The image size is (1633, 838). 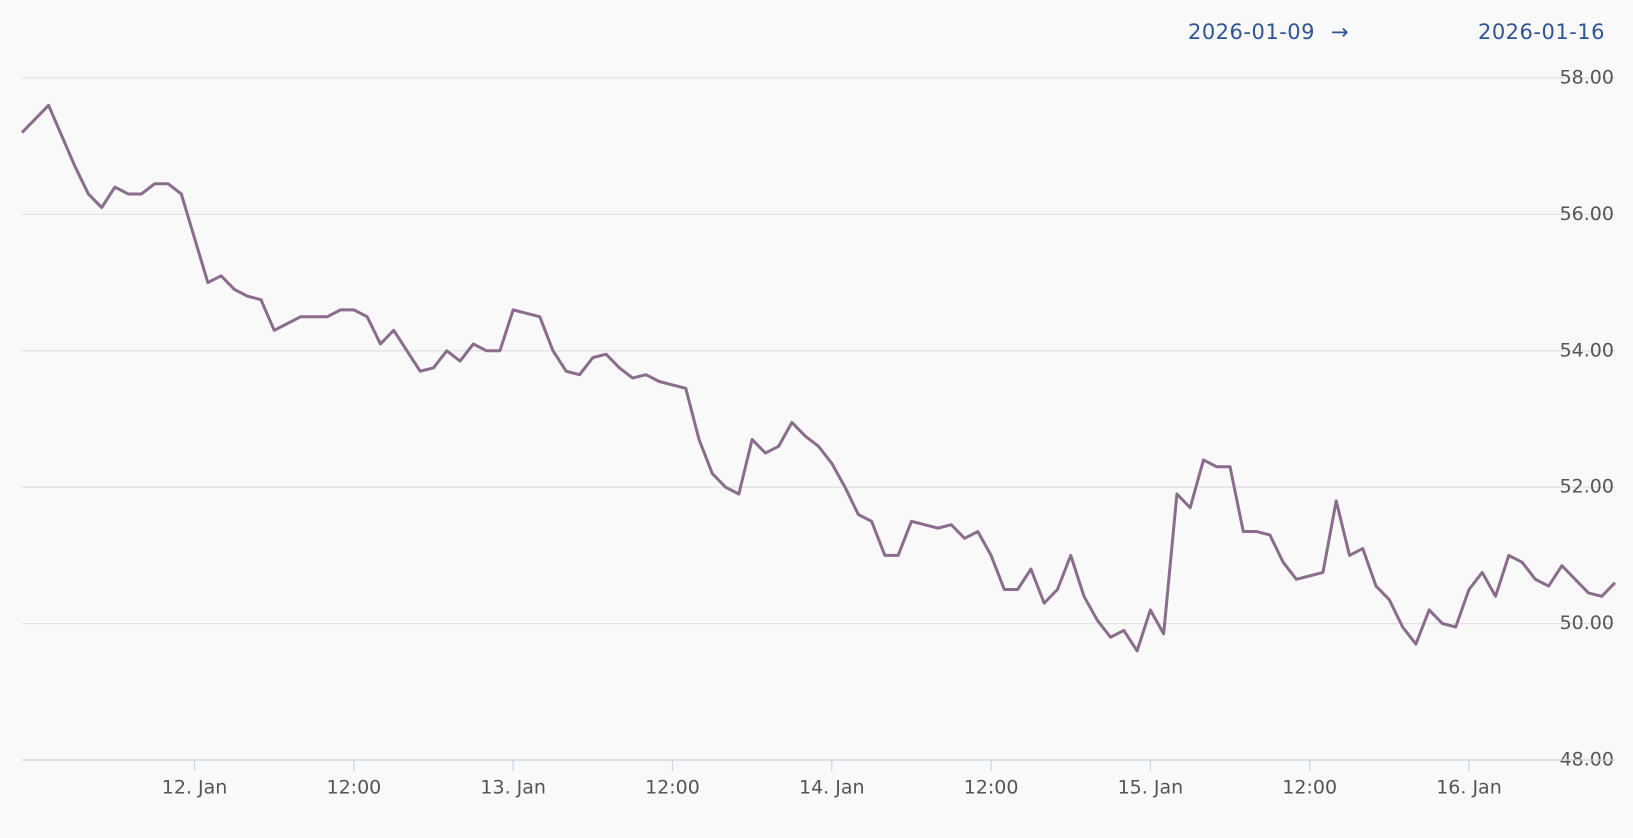 What do you see at coordinates (1151, 788) in the screenshot?
I see `x-tick-label: 15. Jan` at bounding box center [1151, 788].